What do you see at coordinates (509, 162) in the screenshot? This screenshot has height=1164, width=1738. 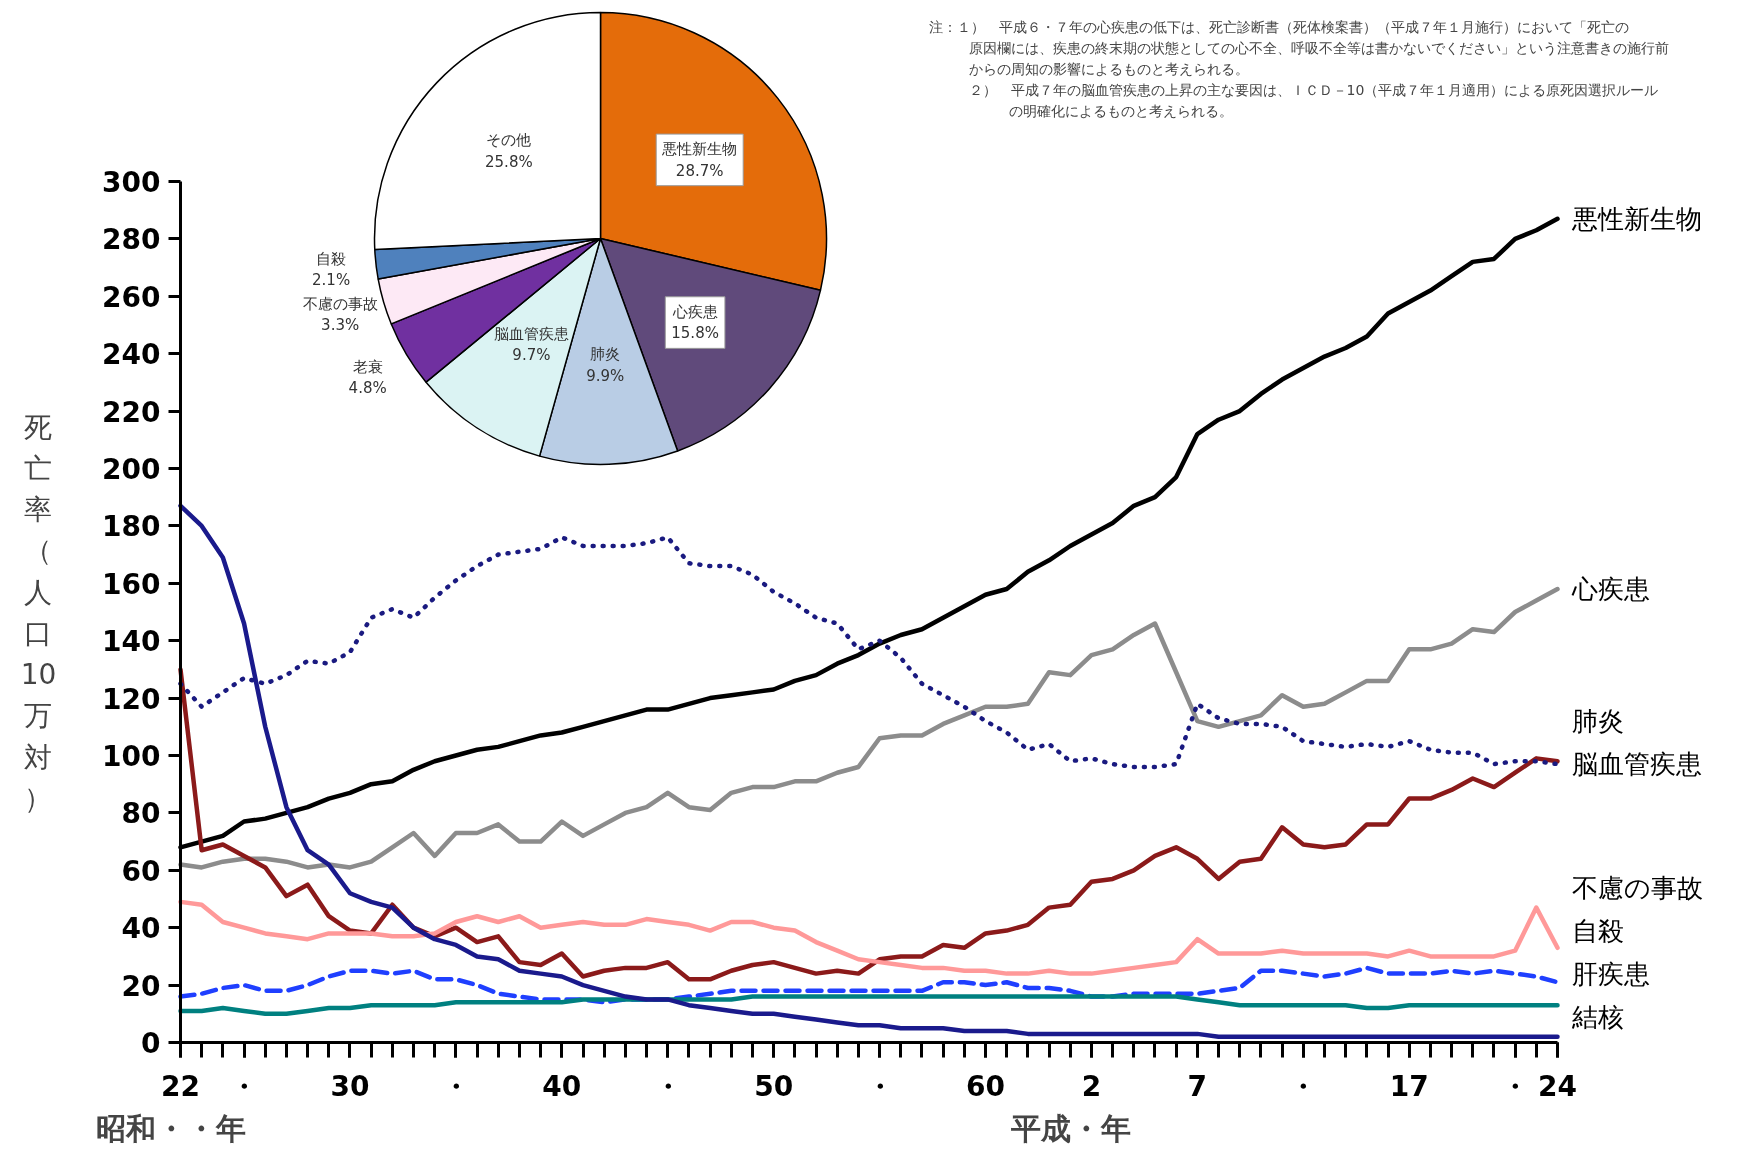 I see `data-label: 25.8%` at bounding box center [509, 162].